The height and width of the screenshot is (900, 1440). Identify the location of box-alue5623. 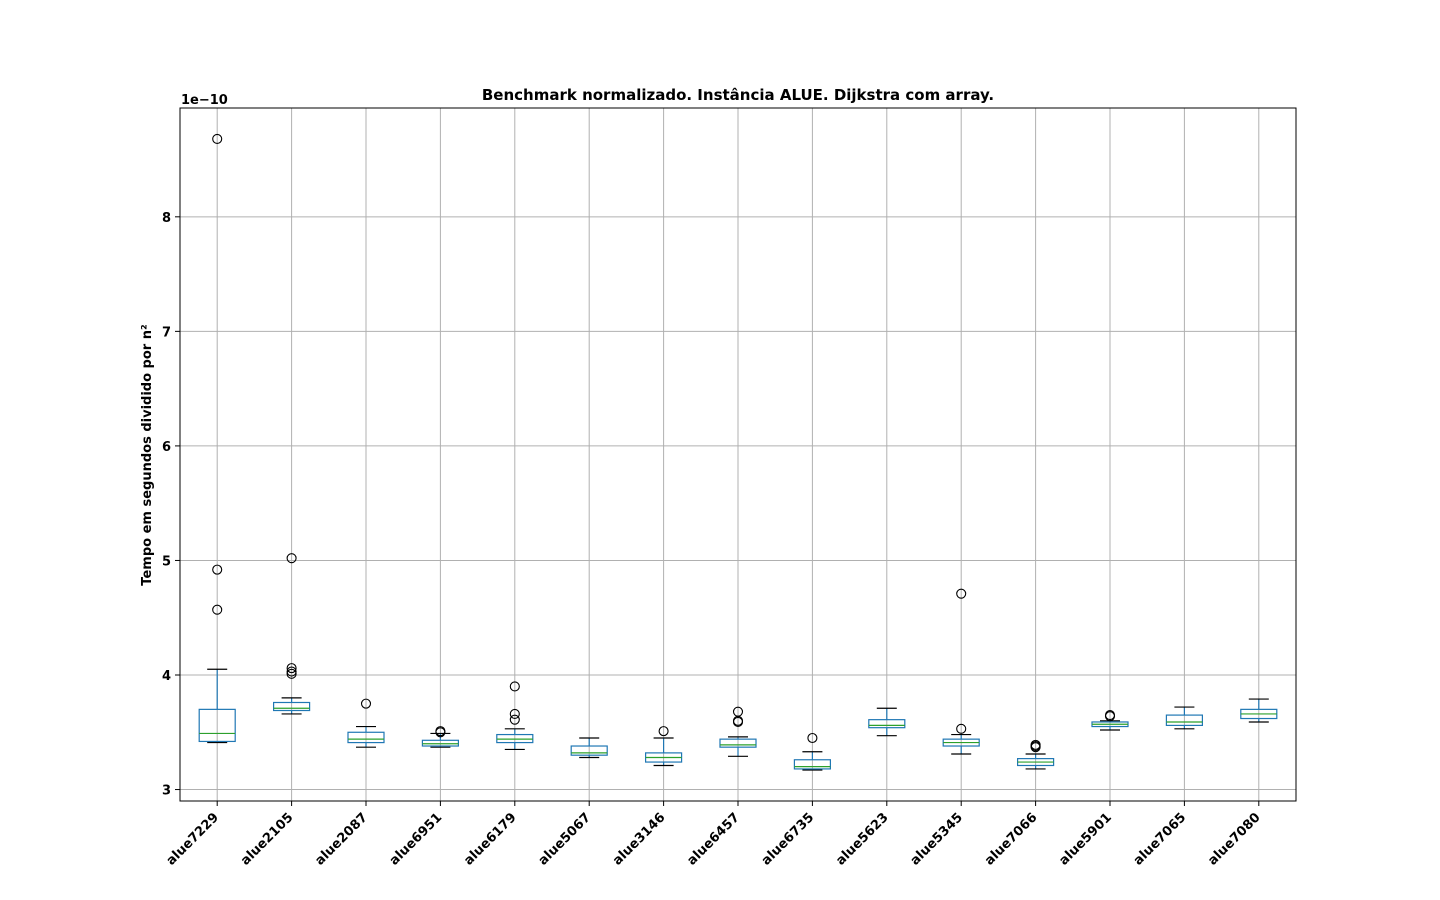
(887, 722).